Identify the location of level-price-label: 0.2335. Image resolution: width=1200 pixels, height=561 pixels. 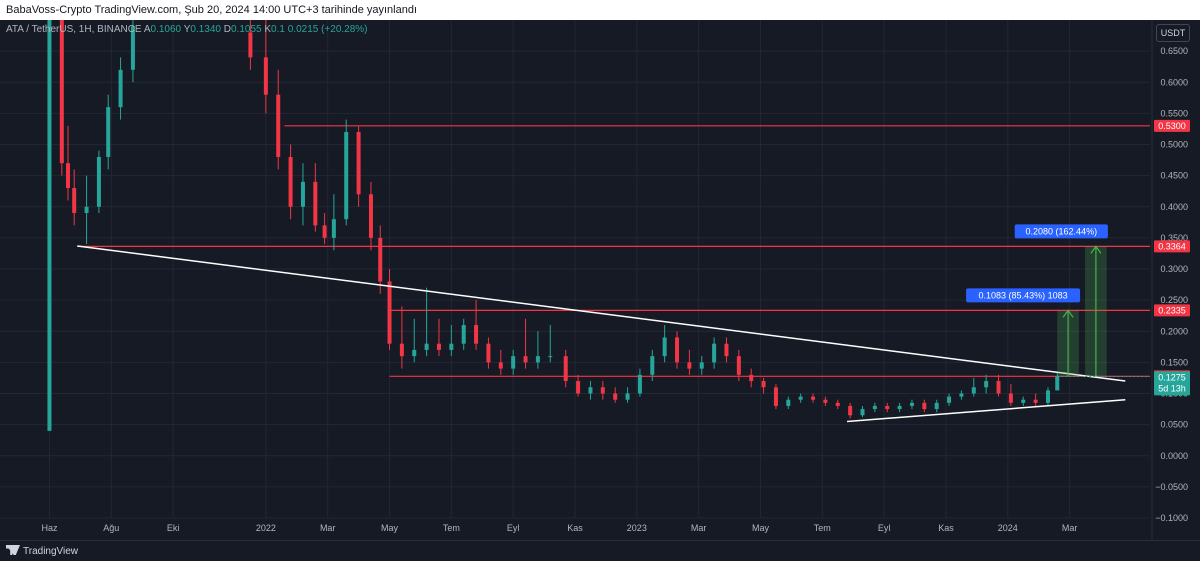
(1172, 310).